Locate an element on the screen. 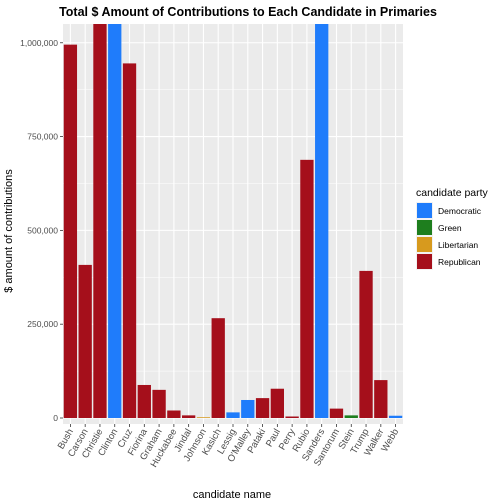  bar-graham is located at coordinates (159, 403).